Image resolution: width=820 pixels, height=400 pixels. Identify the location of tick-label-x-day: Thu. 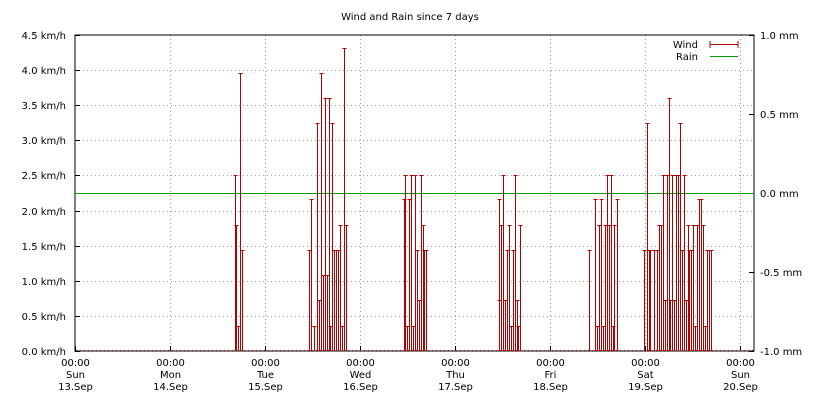
(455, 375).